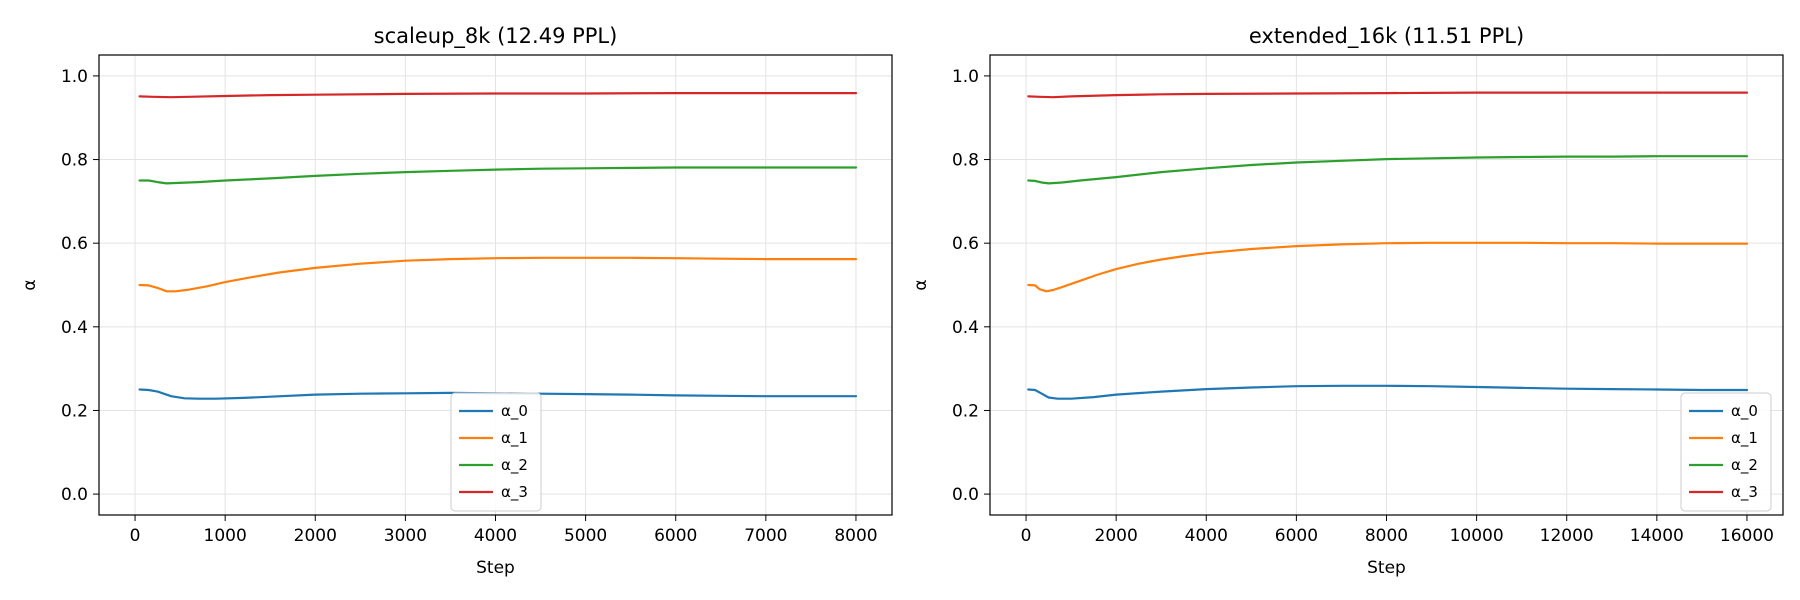 This screenshot has height=600, width=1800. I want to click on x-tick-label: 5000, so click(585, 536).